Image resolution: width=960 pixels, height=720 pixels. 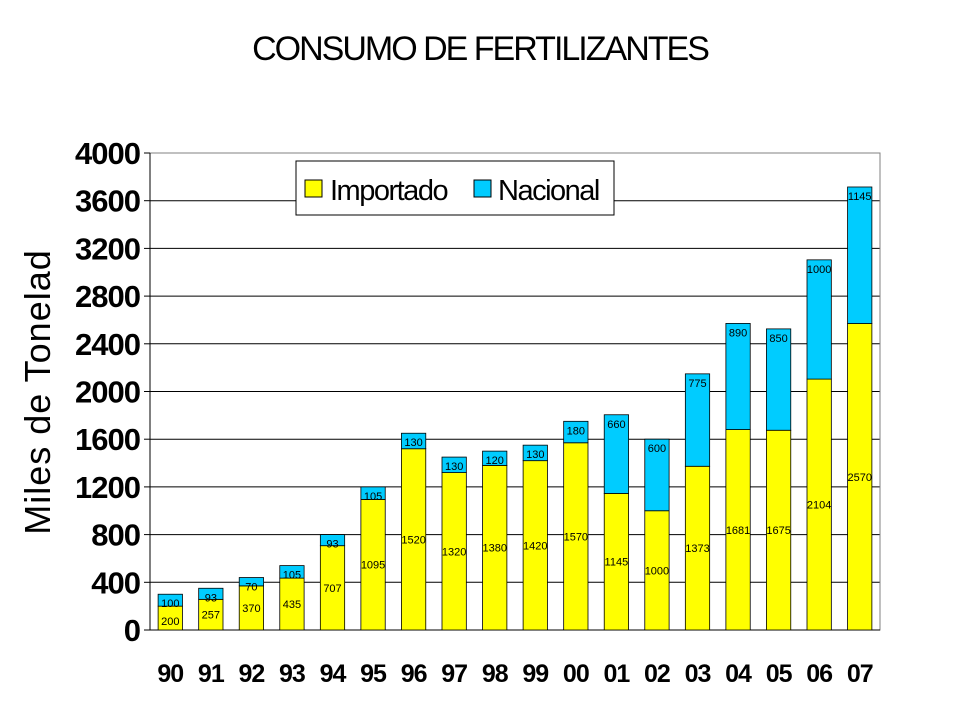 What do you see at coordinates (107, 487) in the screenshot?
I see `y-tick-label: 1200` at bounding box center [107, 487].